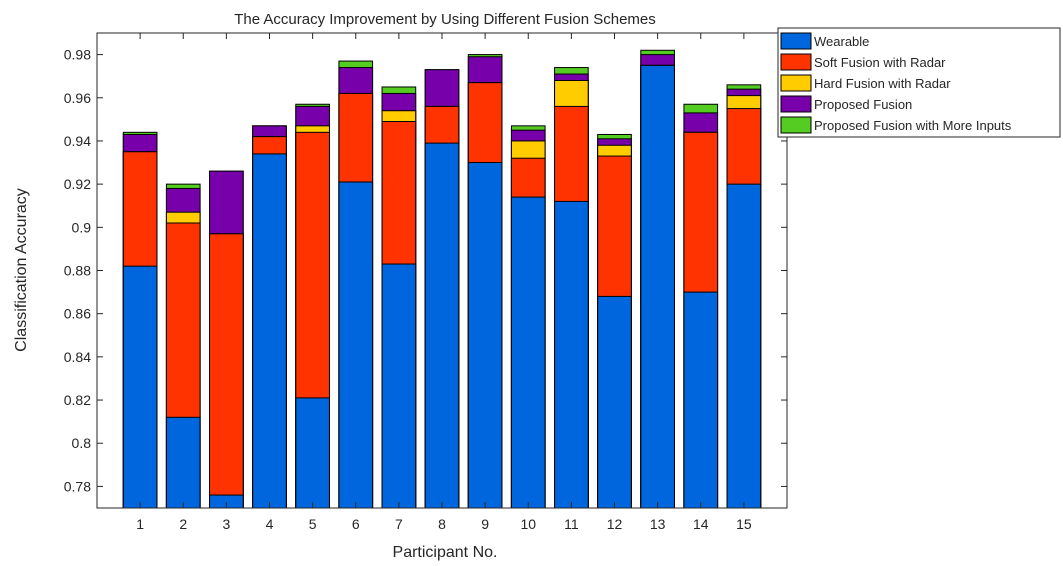  Describe the element at coordinates (77, 357) in the screenshot. I see `y-tick-label: 0.84` at that location.